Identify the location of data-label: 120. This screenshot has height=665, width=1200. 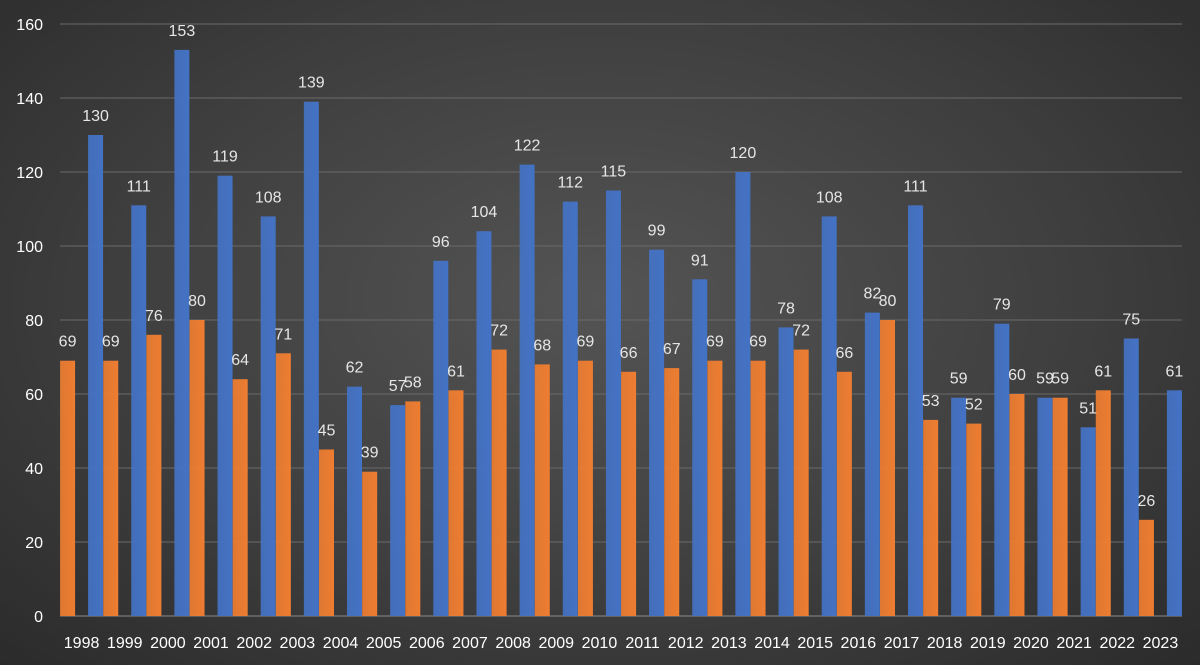
(743, 153).